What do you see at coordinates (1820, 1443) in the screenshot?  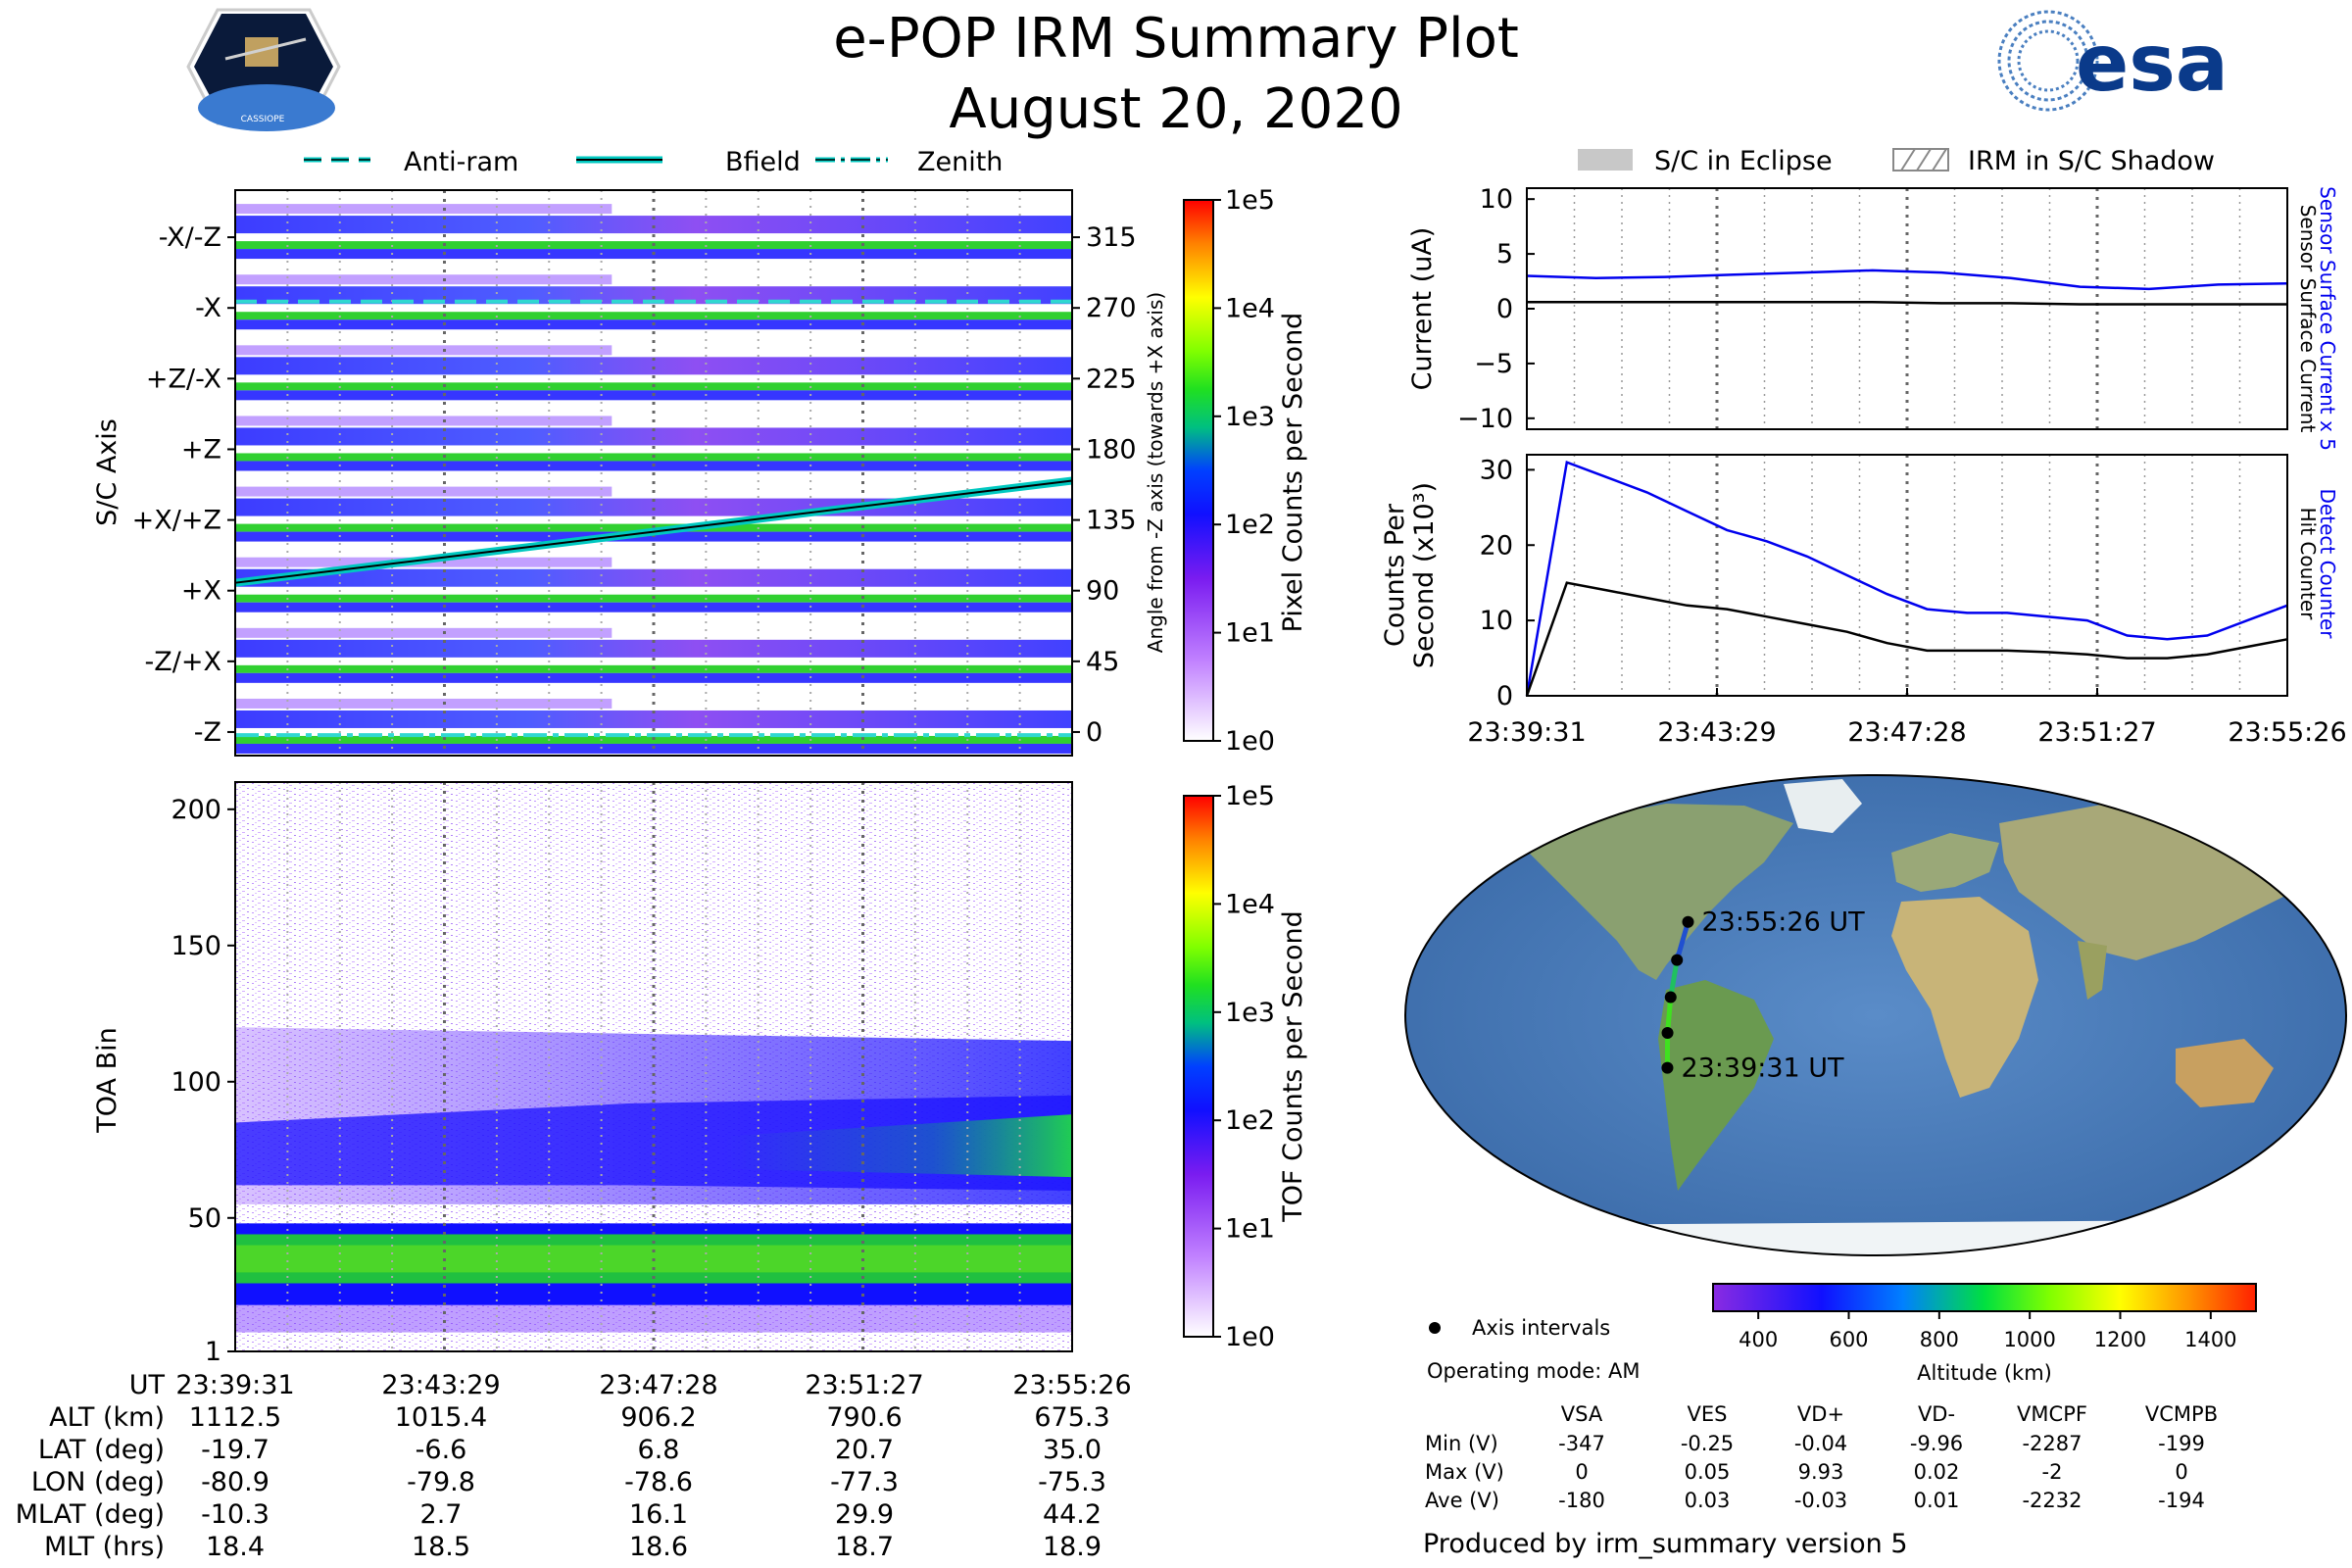 I see `voltage-cell: -0.04` at bounding box center [1820, 1443].